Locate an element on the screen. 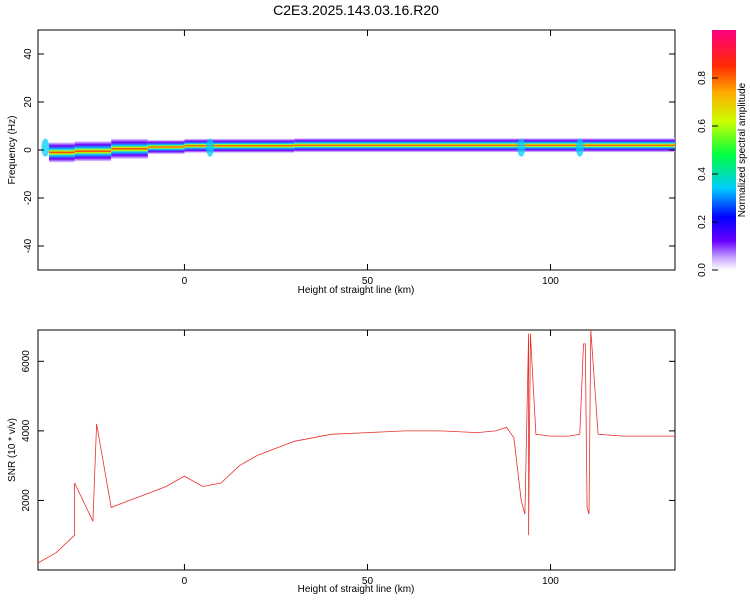  y-tick-label: 20 is located at coordinates (28, 102).